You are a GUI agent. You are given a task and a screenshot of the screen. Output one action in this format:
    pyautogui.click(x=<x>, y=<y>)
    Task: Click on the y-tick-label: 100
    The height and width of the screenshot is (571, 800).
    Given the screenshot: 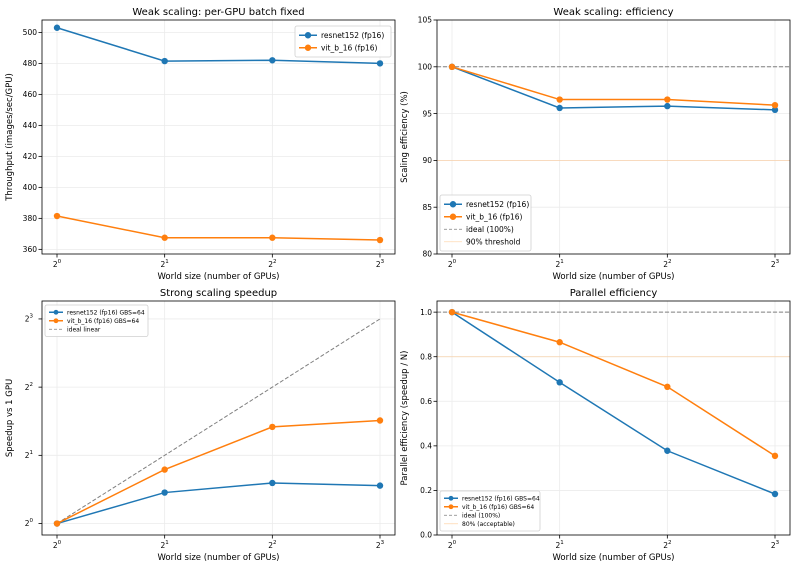 What is the action you would take?
    pyautogui.click(x=425, y=67)
    